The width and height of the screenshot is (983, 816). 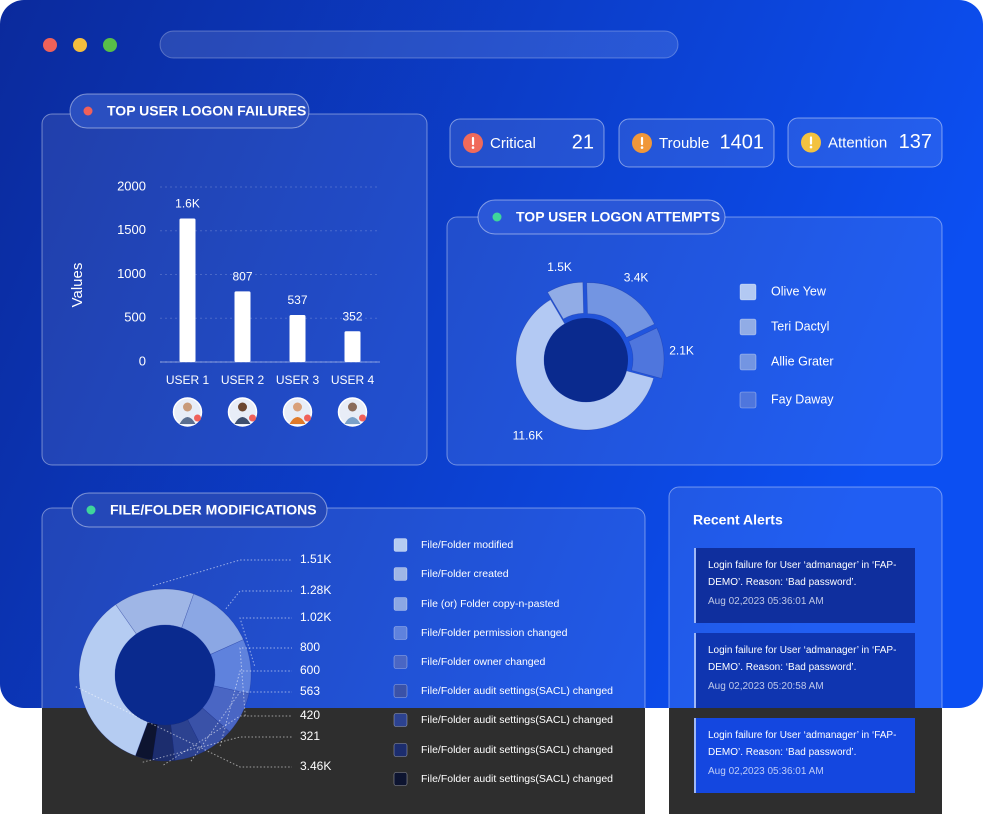 I want to click on legend-label: Olive Yew, so click(x=799, y=291).